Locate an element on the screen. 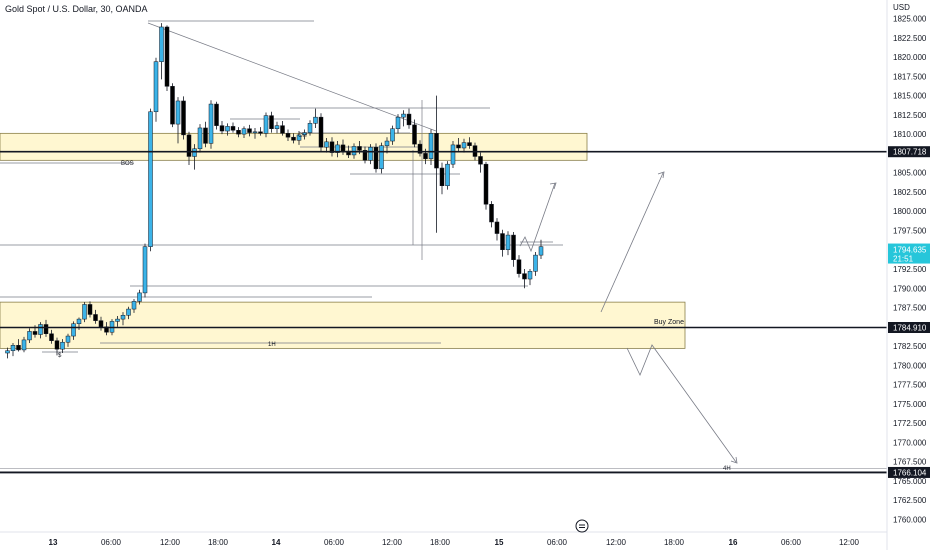 The width and height of the screenshot is (932, 550). go-to-realtime-icon is located at coordinates (582, 526).